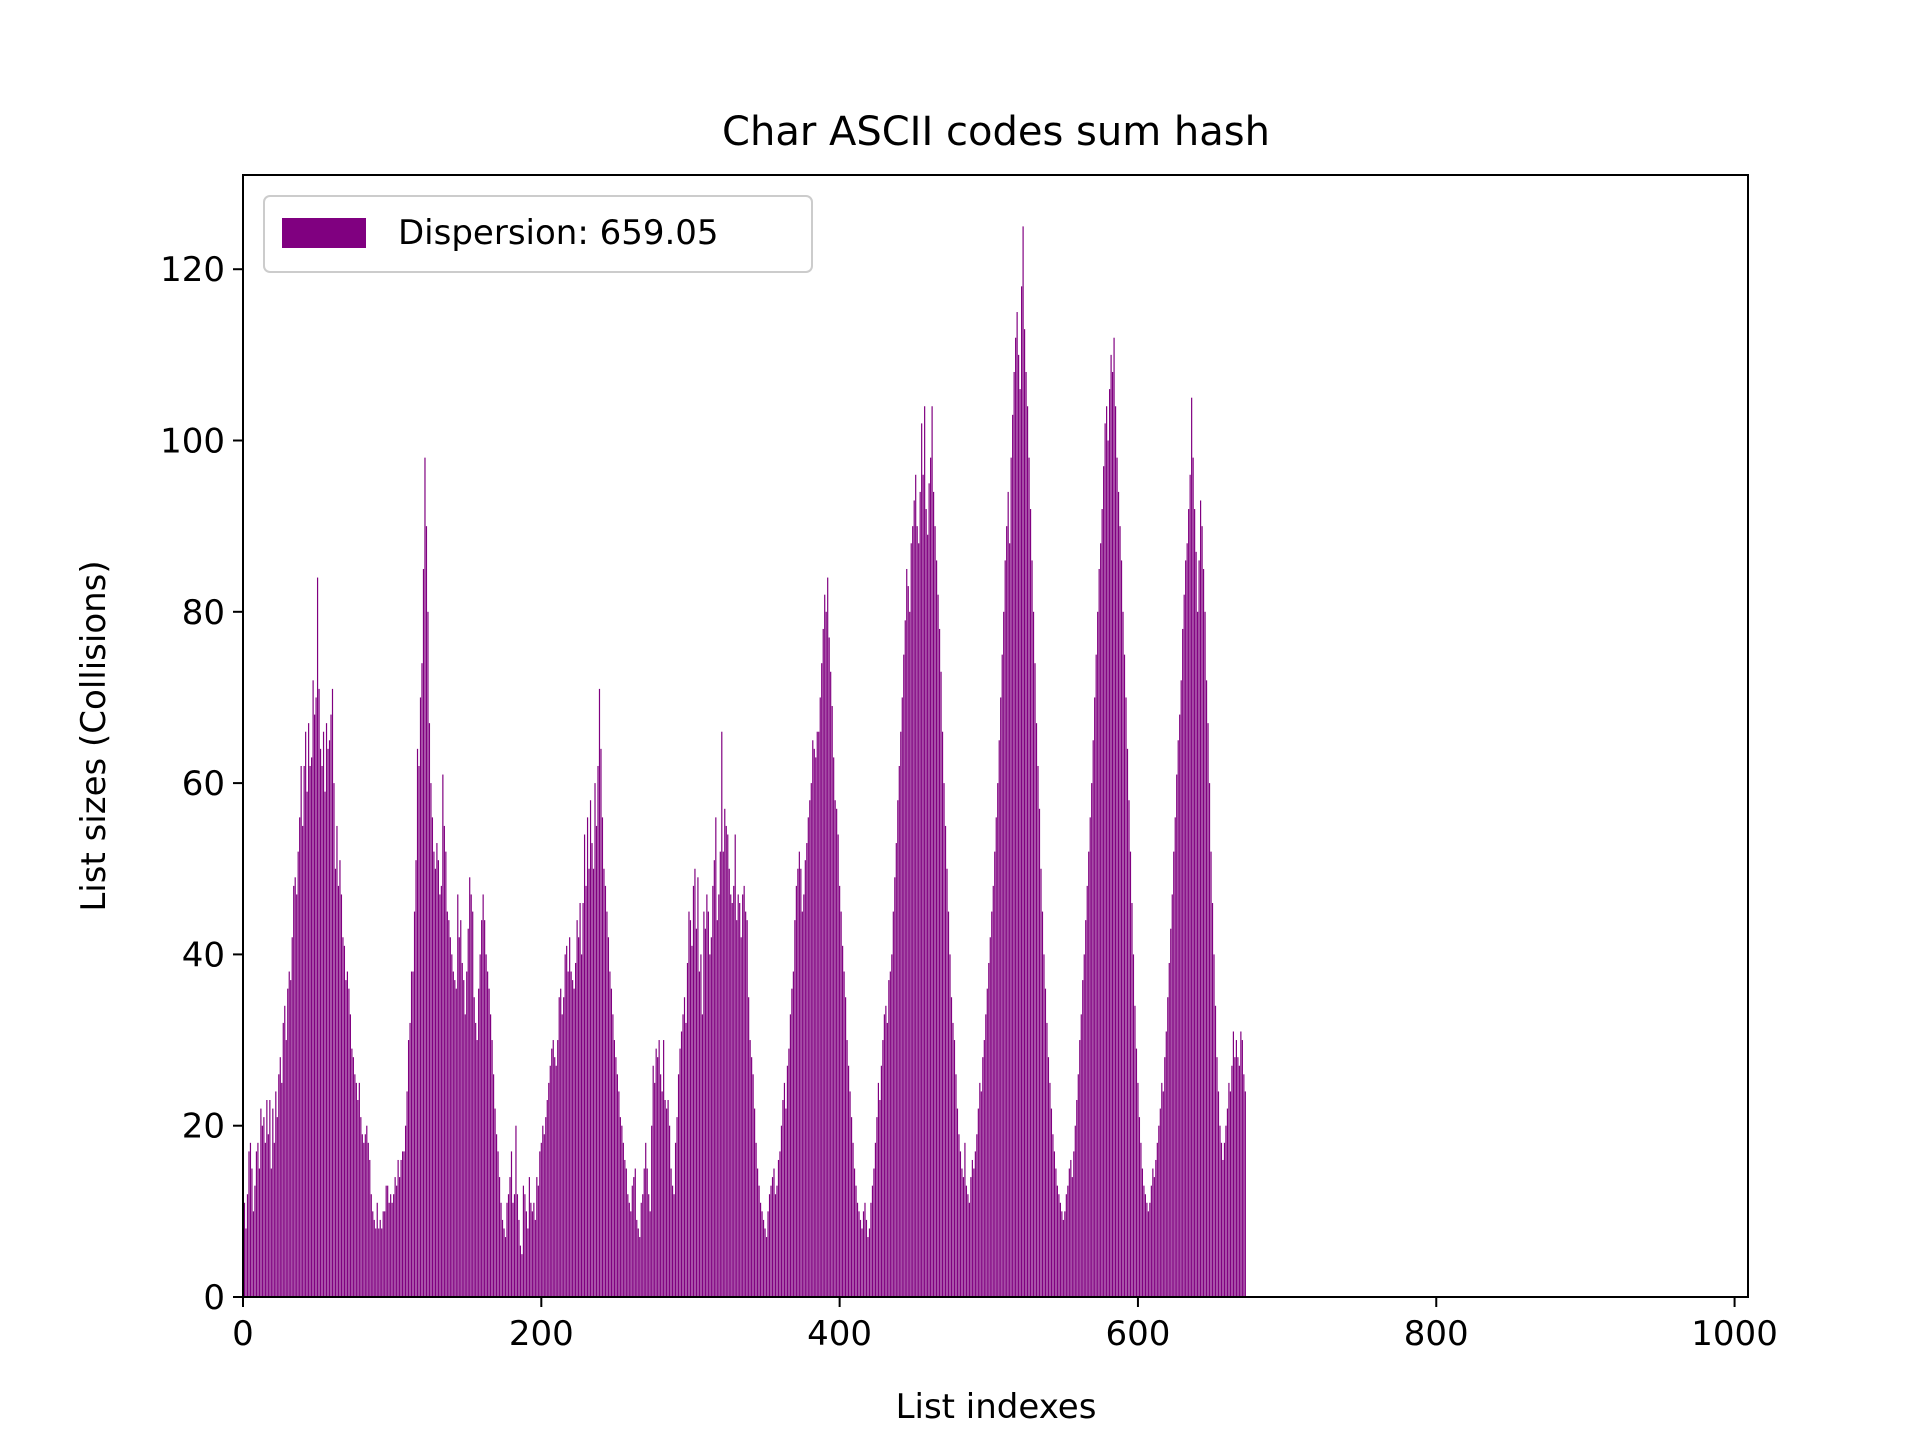  What do you see at coordinates (243, 1334) in the screenshot?
I see `x-tick-label: 0` at bounding box center [243, 1334].